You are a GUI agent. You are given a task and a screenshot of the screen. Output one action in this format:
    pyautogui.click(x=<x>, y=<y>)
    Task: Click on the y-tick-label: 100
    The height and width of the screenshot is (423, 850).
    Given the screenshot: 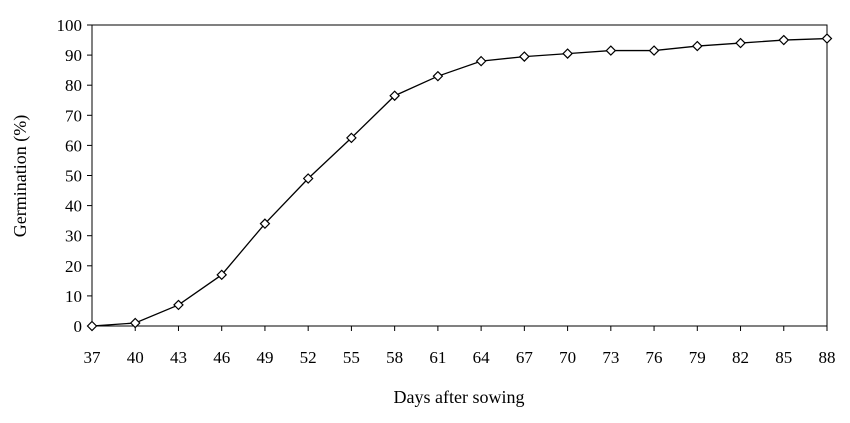 What is the action you would take?
    pyautogui.click(x=70, y=25)
    